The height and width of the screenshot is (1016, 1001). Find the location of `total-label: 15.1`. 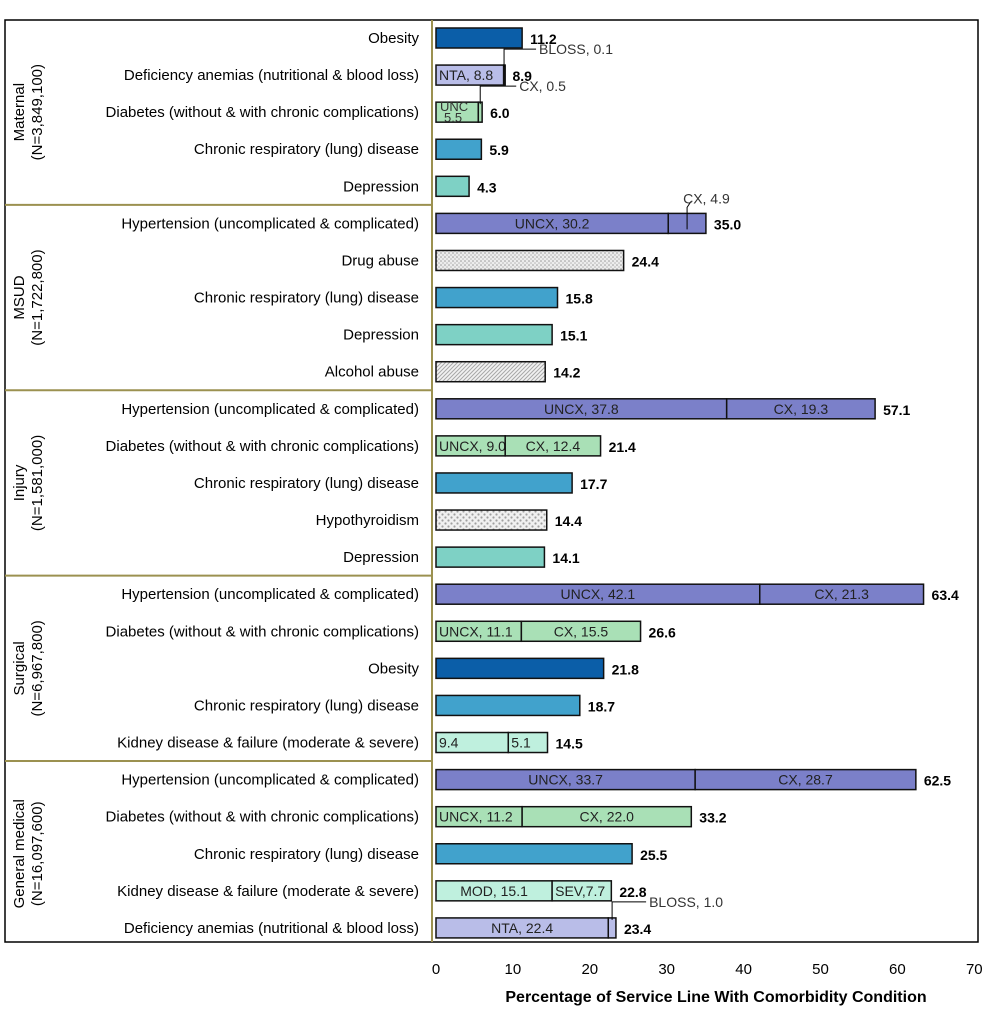

total-label: 15.1 is located at coordinates (573, 336).